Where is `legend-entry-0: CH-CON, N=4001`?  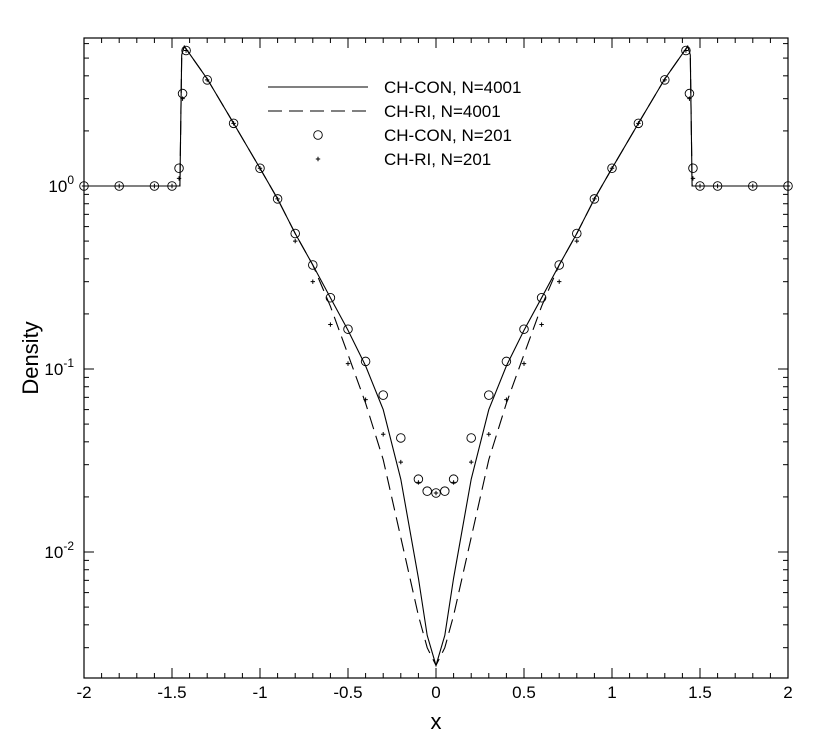 legend-entry-0: CH-CON, N=4001 is located at coordinates (394, 87).